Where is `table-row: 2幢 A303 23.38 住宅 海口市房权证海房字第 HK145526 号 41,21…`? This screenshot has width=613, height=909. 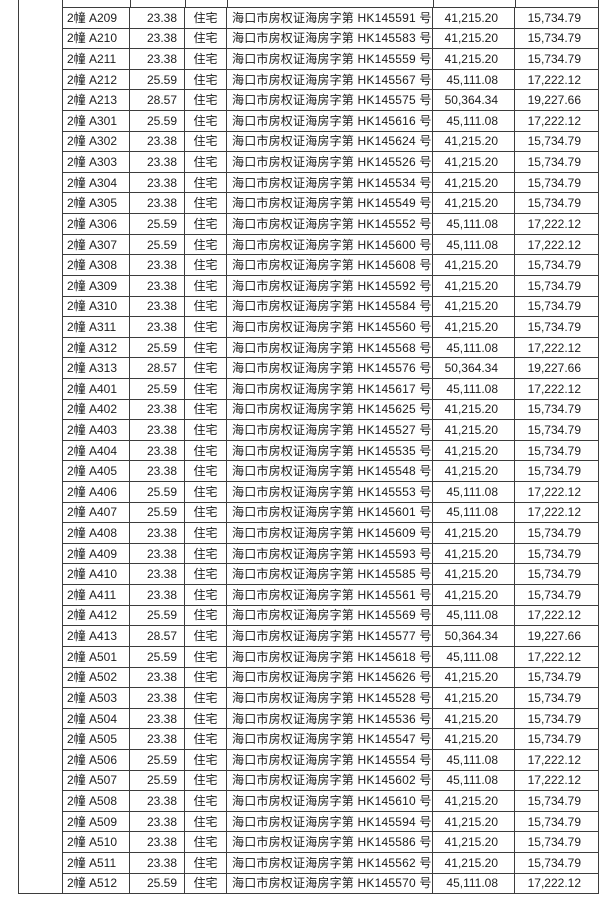 table-row: 2幢 A303 23.38 住宅 海口市房权证海房字第 HK145526 号 41,21… is located at coordinates (330, 162).